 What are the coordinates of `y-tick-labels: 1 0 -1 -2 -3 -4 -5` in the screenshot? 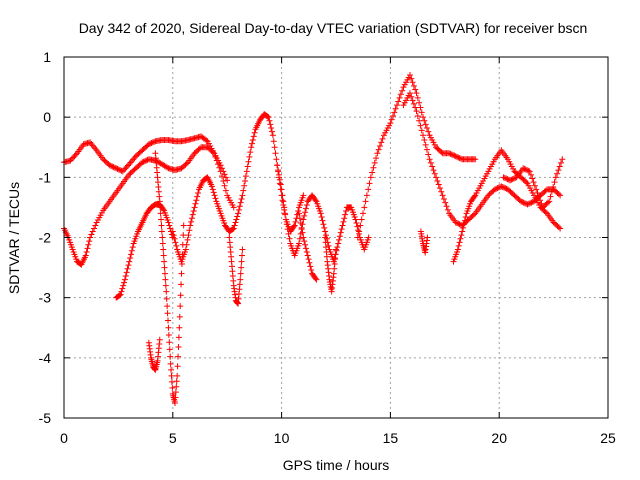 It's located at (45, 237).